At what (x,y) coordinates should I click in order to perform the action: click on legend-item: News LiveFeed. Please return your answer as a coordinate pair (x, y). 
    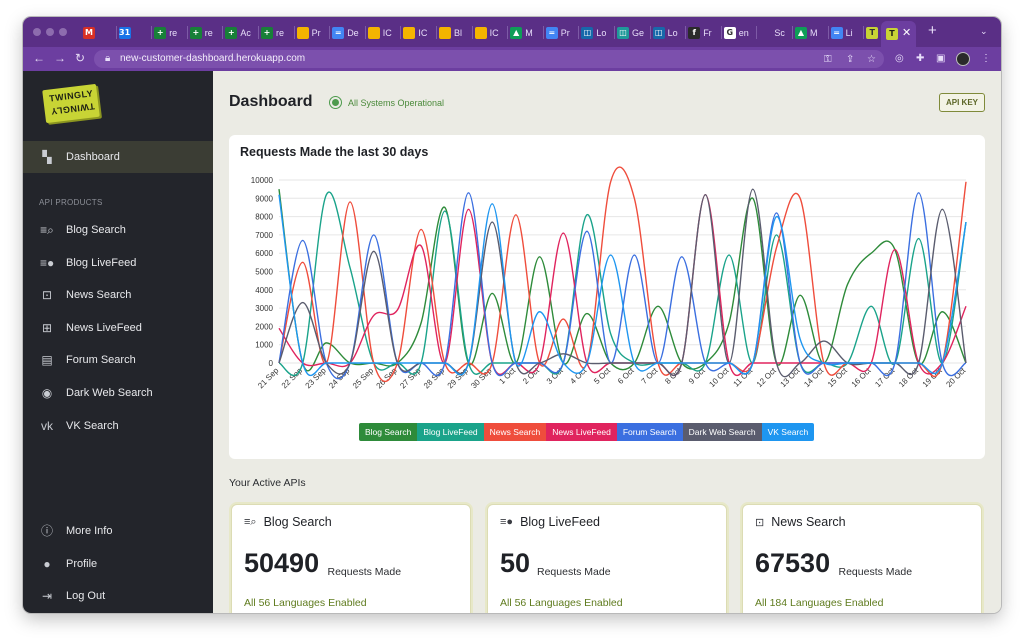
    Looking at the image, I should click on (581, 432).